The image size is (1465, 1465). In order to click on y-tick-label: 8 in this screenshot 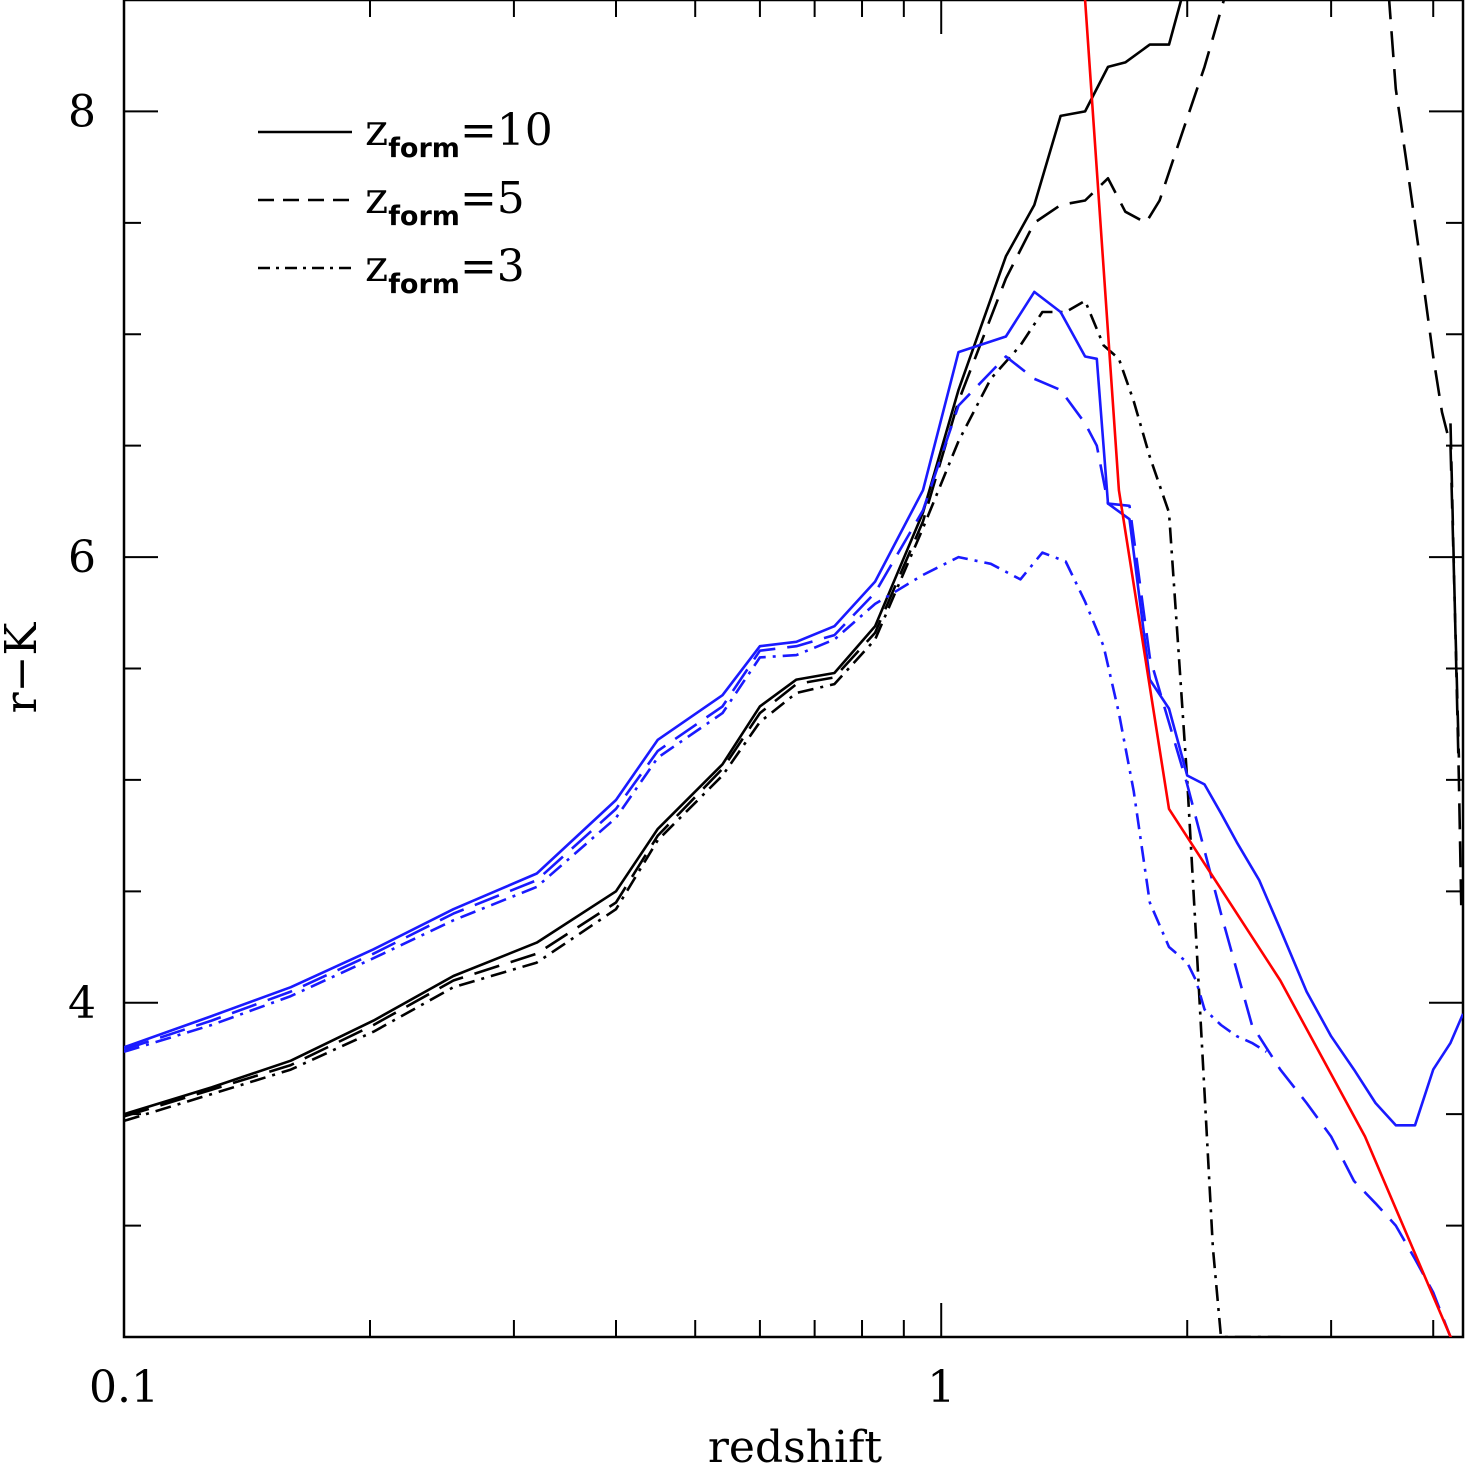, I will do `click(82, 111)`.